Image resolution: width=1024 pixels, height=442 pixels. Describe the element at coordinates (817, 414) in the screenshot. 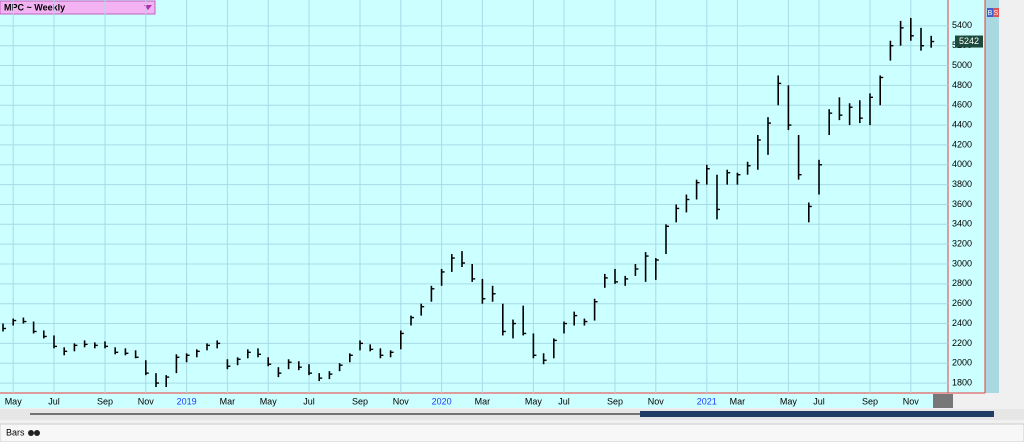

I see `scroll-thumb` at that location.